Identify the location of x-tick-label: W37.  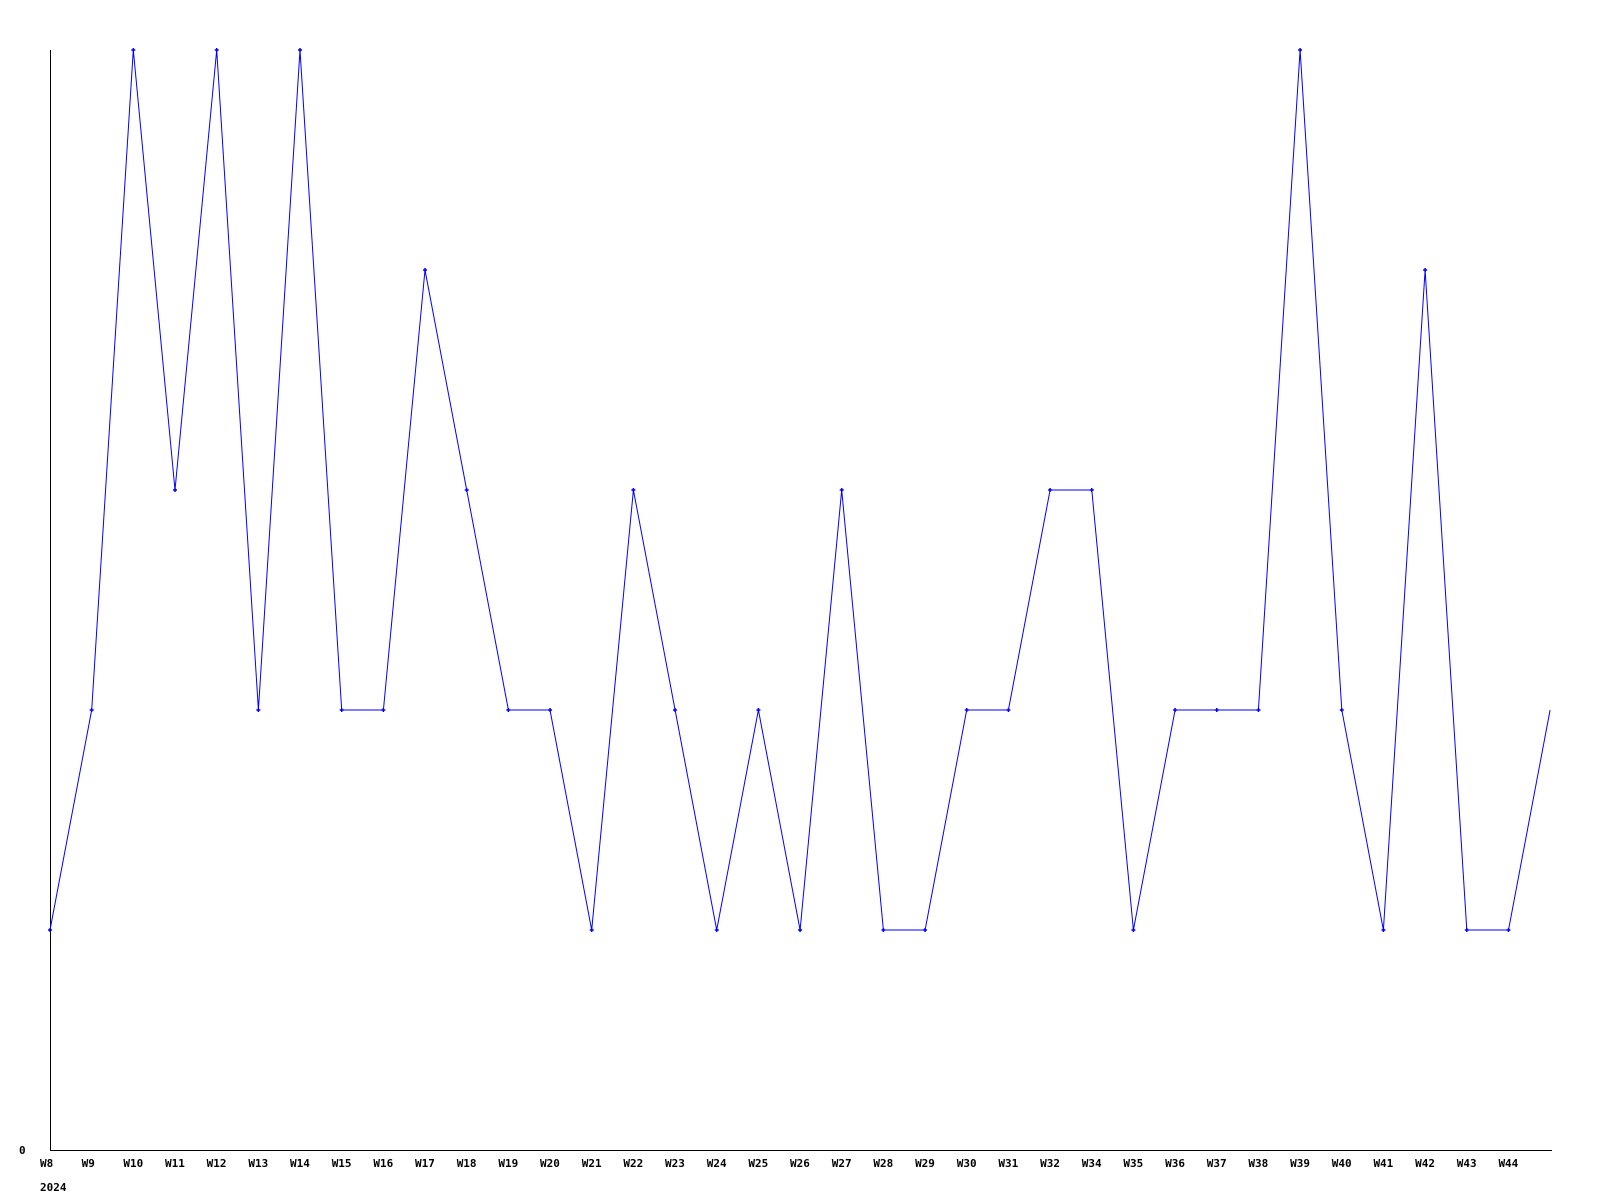
(1217, 1163).